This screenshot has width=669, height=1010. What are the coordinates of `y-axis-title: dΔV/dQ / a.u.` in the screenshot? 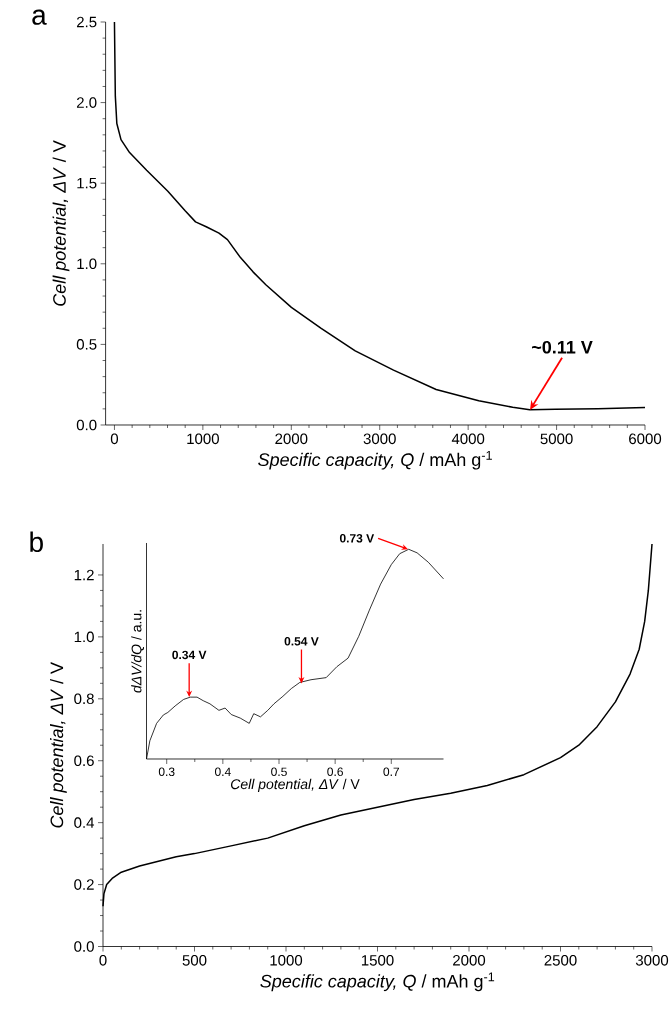 It's located at (137, 651).